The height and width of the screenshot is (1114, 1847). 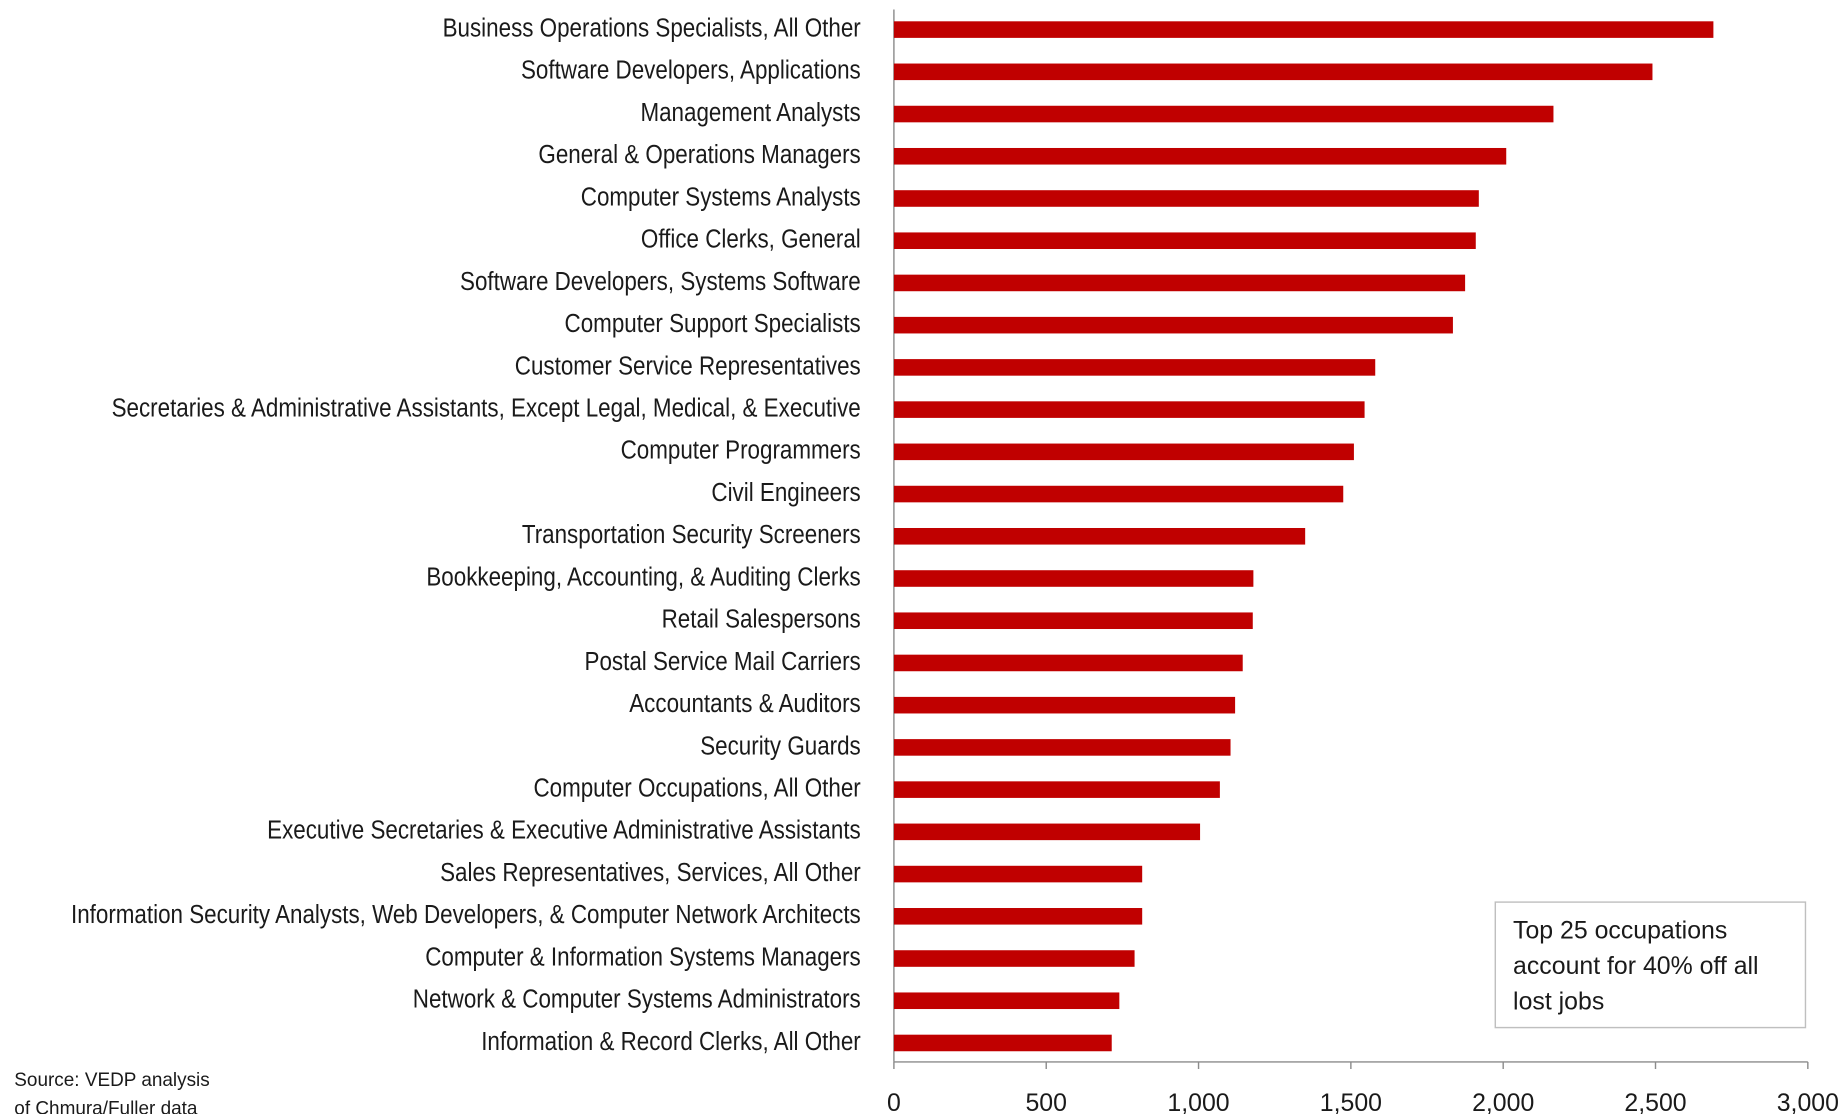 What do you see at coordinates (780, 746) in the screenshot?
I see `category-label: Security Guards` at bounding box center [780, 746].